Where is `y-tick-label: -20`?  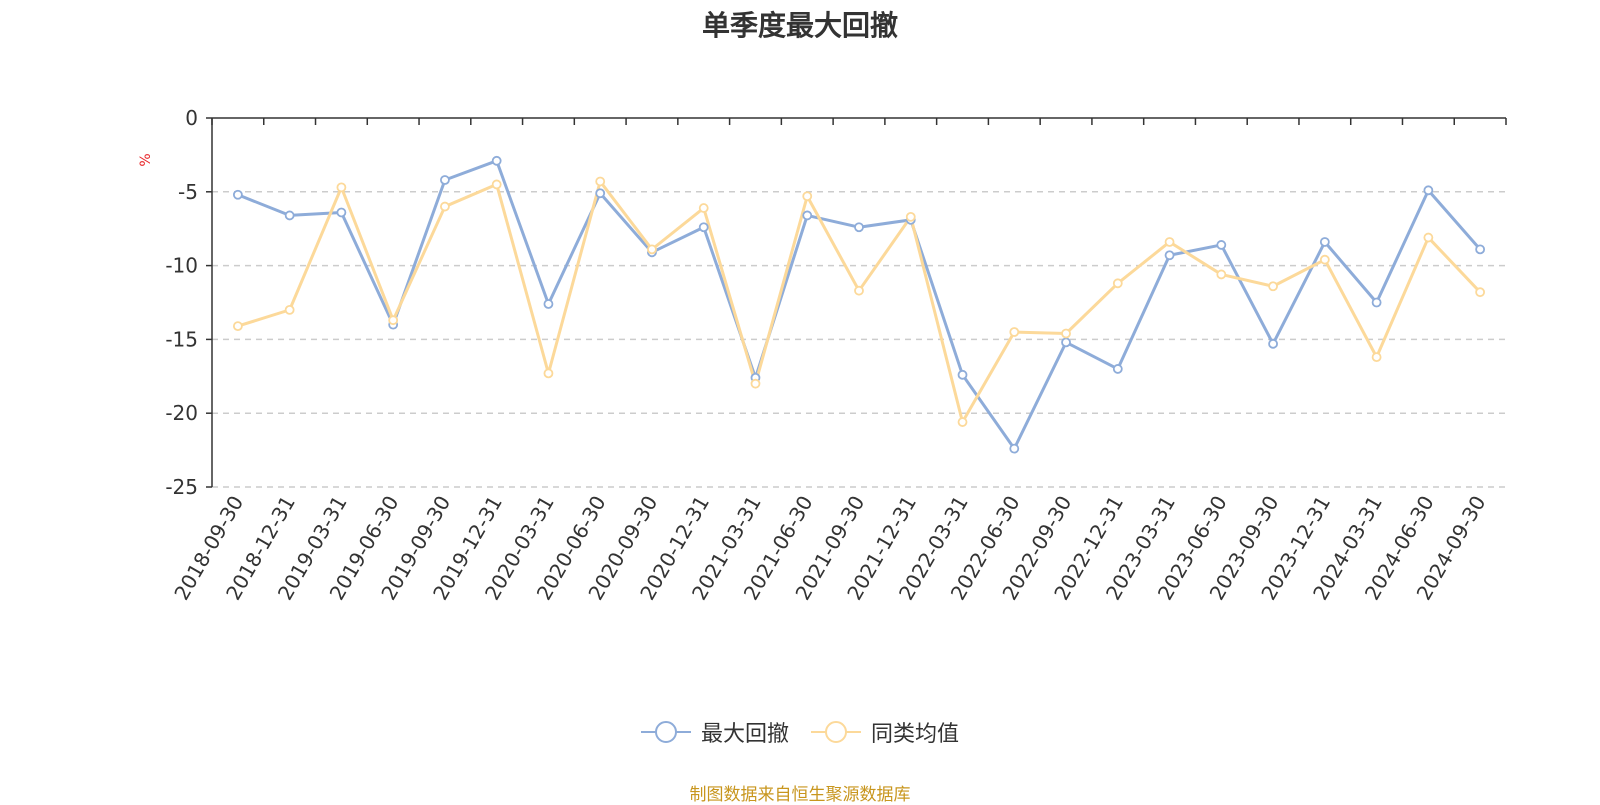 y-tick-label: -20 is located at coordinates (181, 413).